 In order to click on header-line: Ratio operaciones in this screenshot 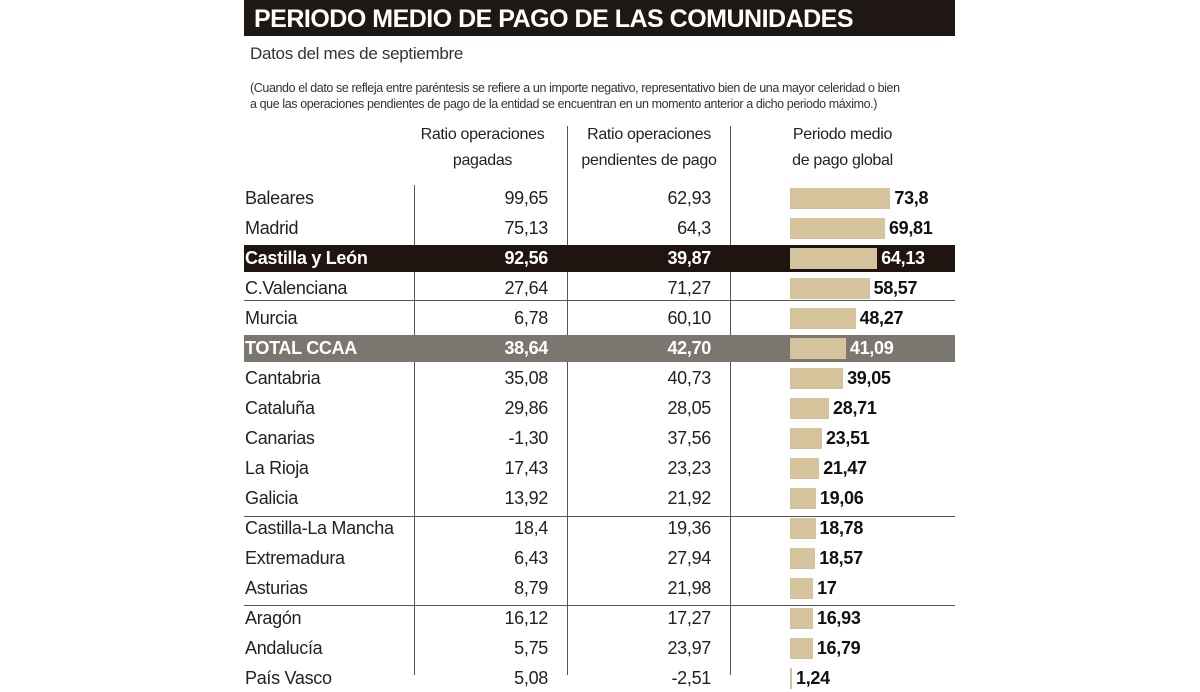, I will do `click(482, 134)`.